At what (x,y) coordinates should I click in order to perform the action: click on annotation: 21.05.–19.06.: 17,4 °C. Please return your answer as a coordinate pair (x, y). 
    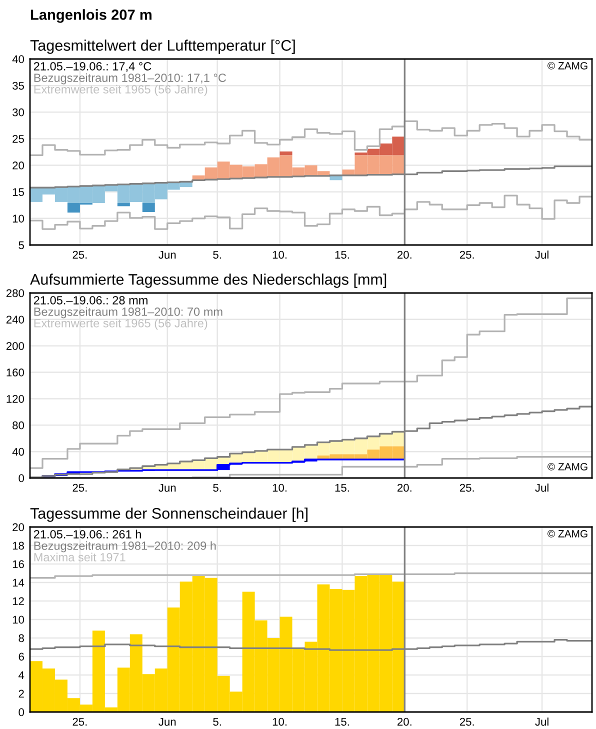
    Looking at the image, I should click on (93, 67).